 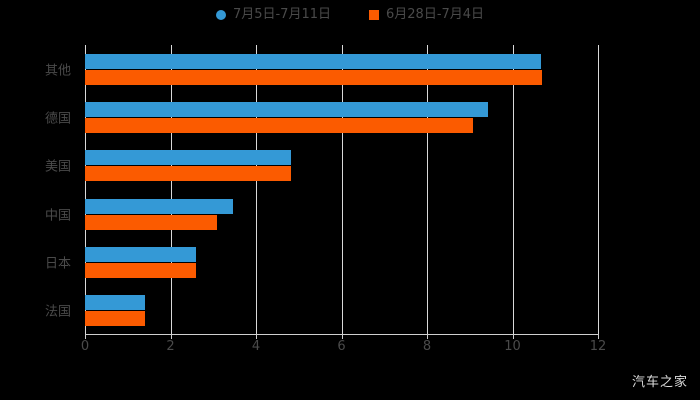 I want to click on x-axis-labels: 0 2 4 6 8 10 12, so click(x=343, y=349).